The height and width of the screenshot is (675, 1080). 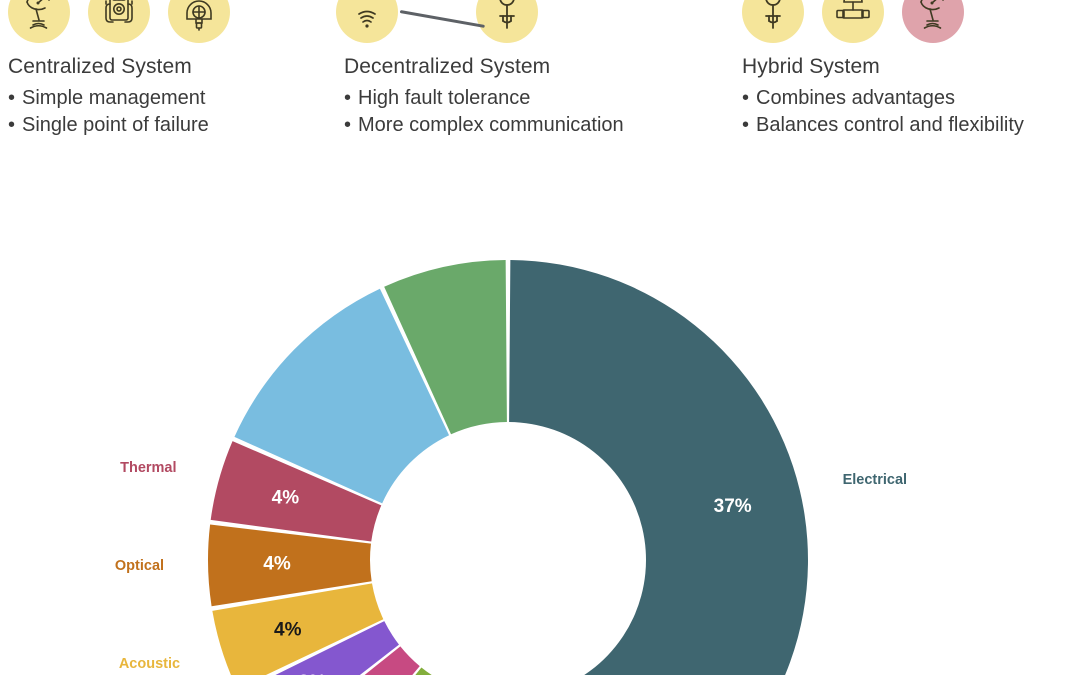 I want to click on category-label: Thermal, so click(x=148, y=468).